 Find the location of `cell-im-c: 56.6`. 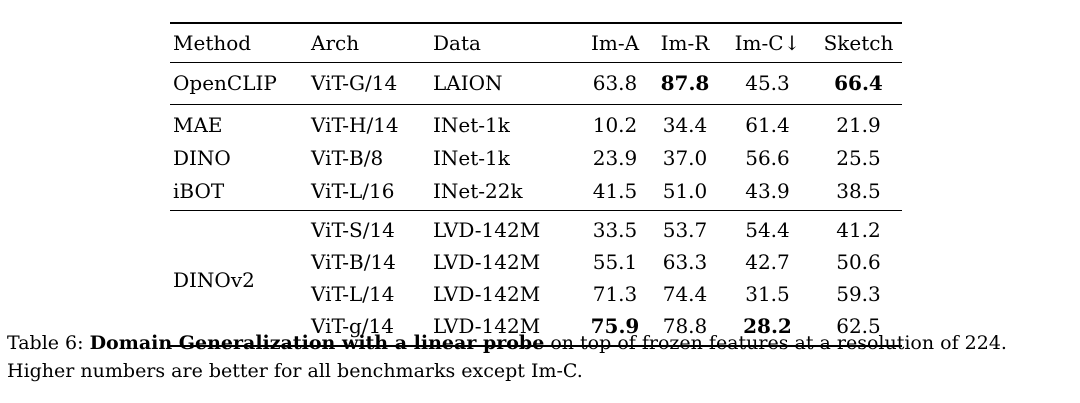

cell-im-c: 56.6 is located at coordinates (767, 157).